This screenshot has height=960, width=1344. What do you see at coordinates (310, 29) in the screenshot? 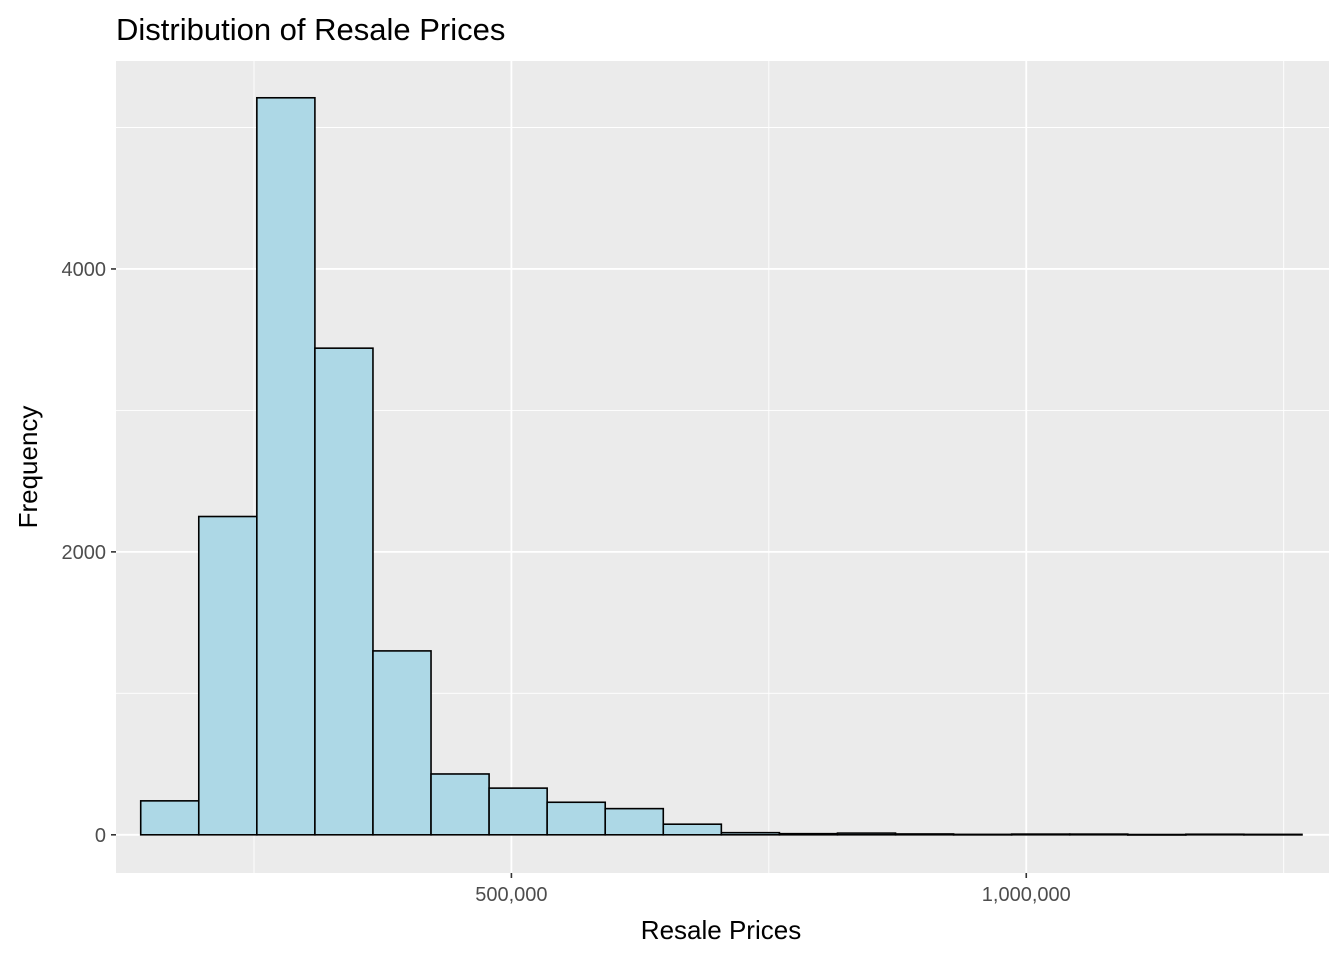
I see `chart-title: Distribution of Resale Prices` at bounding box center [310, 29].